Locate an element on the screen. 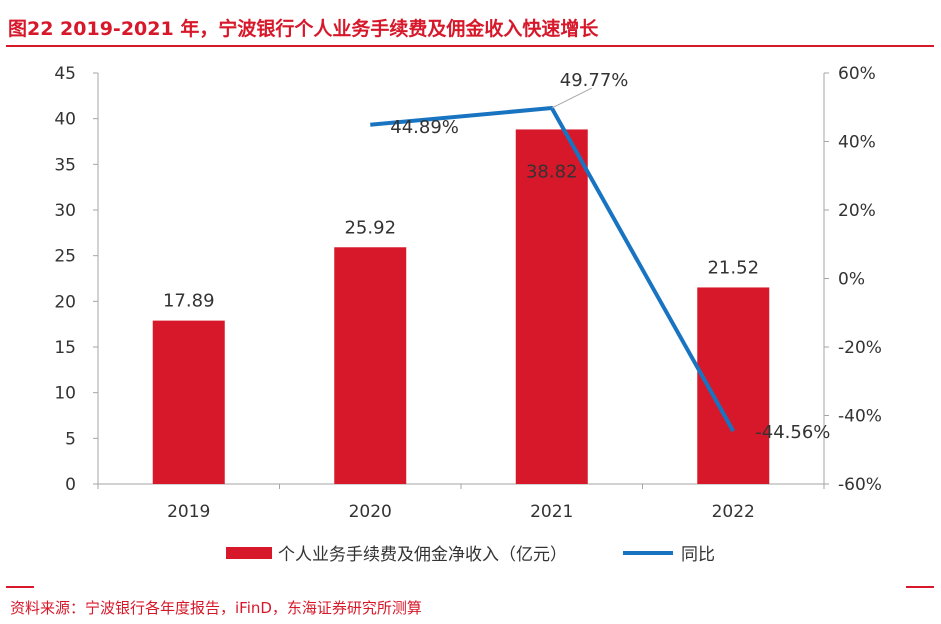 This screenshot has width=941, height=624. line-value-label: 44.89% is located at coordinates (424, 127).